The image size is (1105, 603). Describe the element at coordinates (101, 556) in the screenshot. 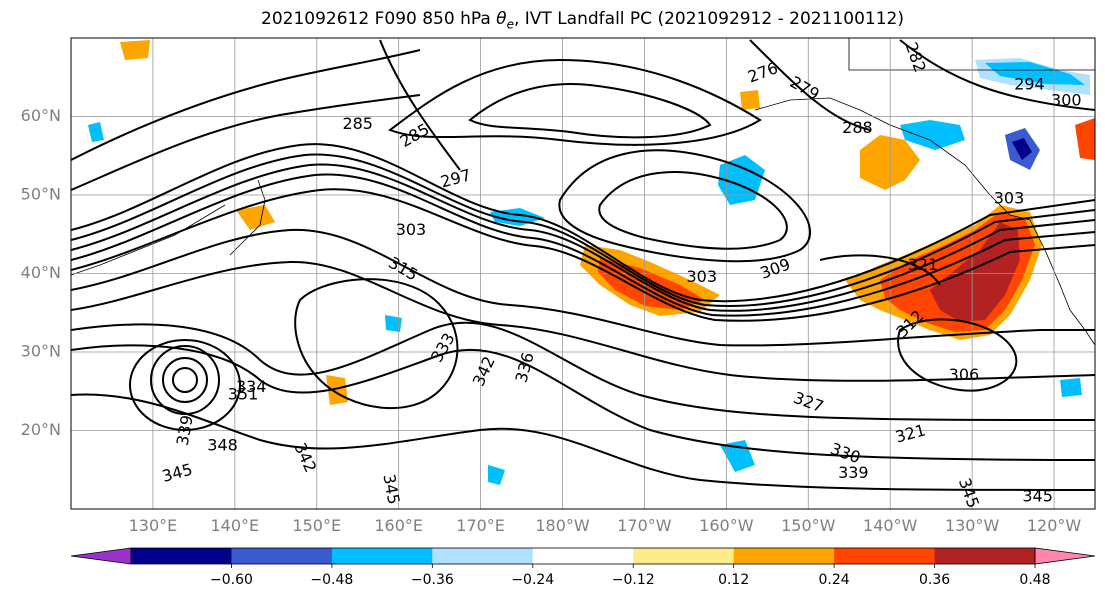

I see `colorbar-extend-low` at that location.